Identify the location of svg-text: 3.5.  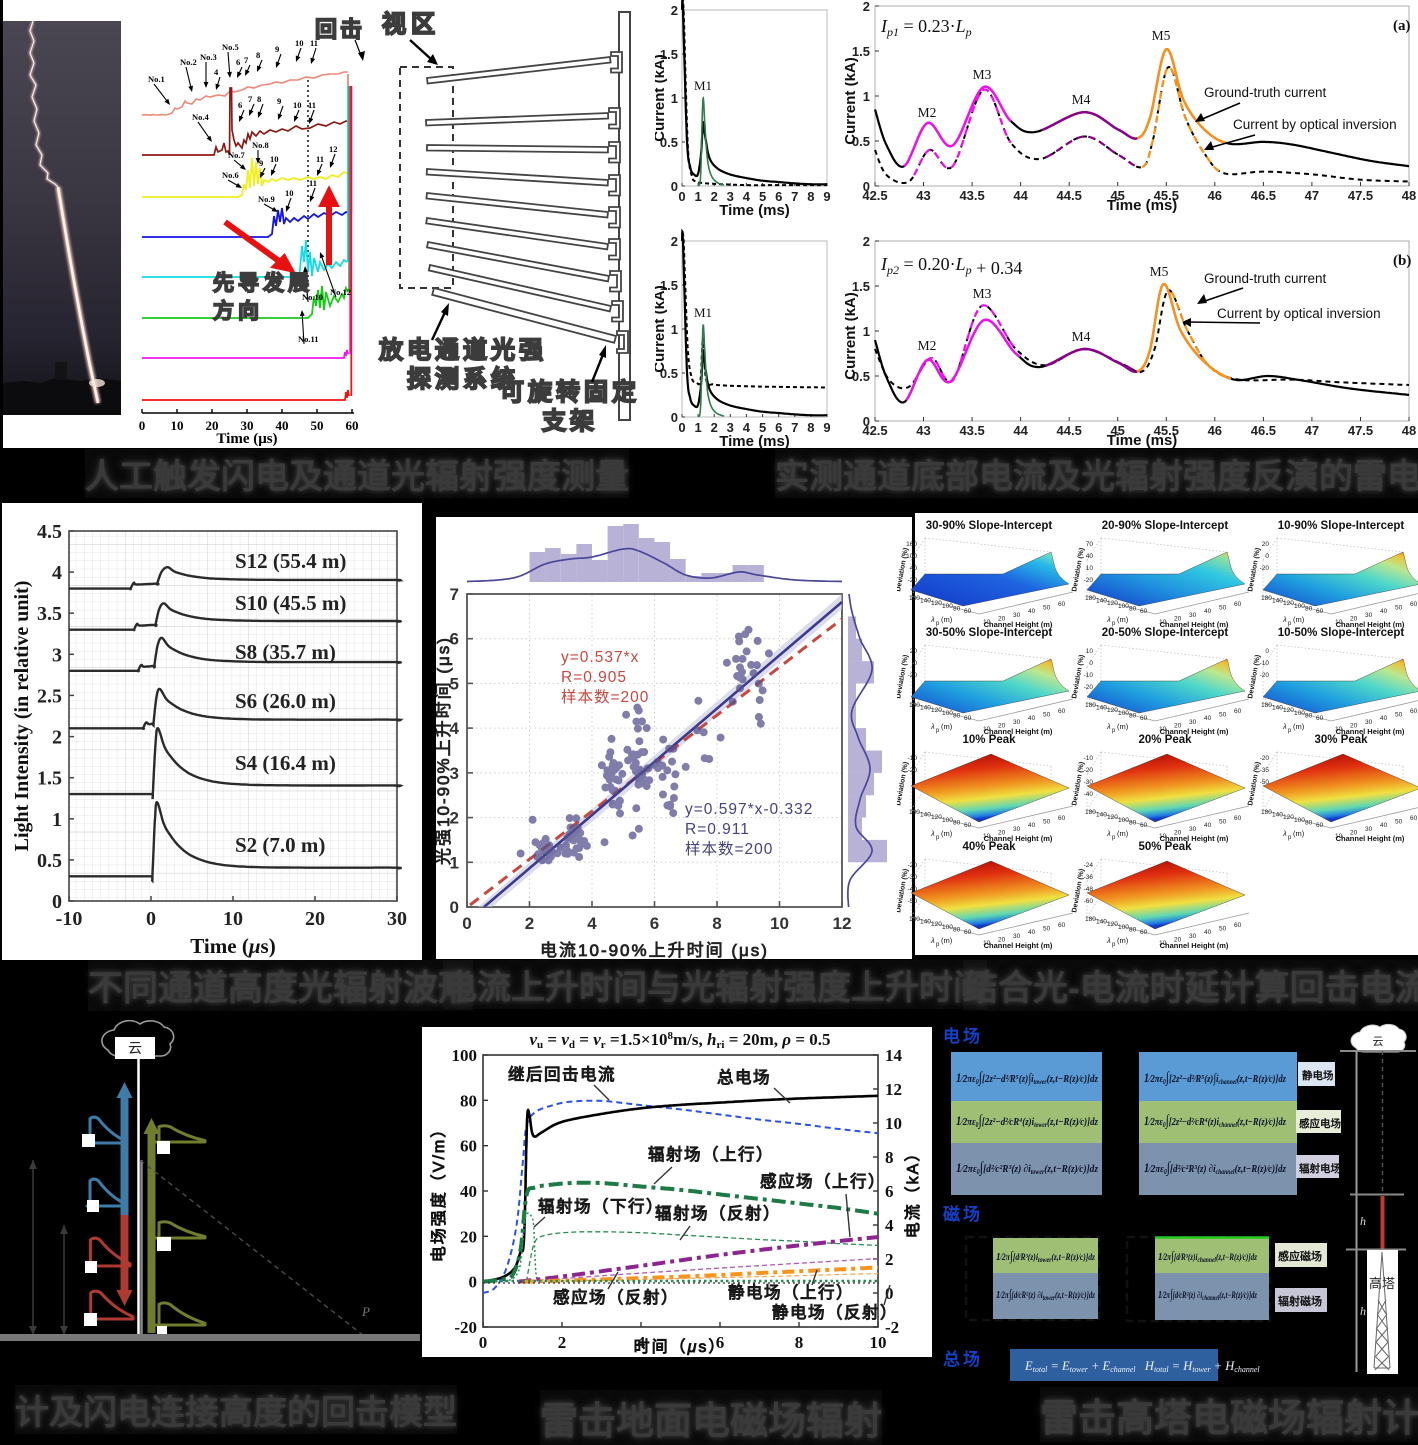
(49, 614).